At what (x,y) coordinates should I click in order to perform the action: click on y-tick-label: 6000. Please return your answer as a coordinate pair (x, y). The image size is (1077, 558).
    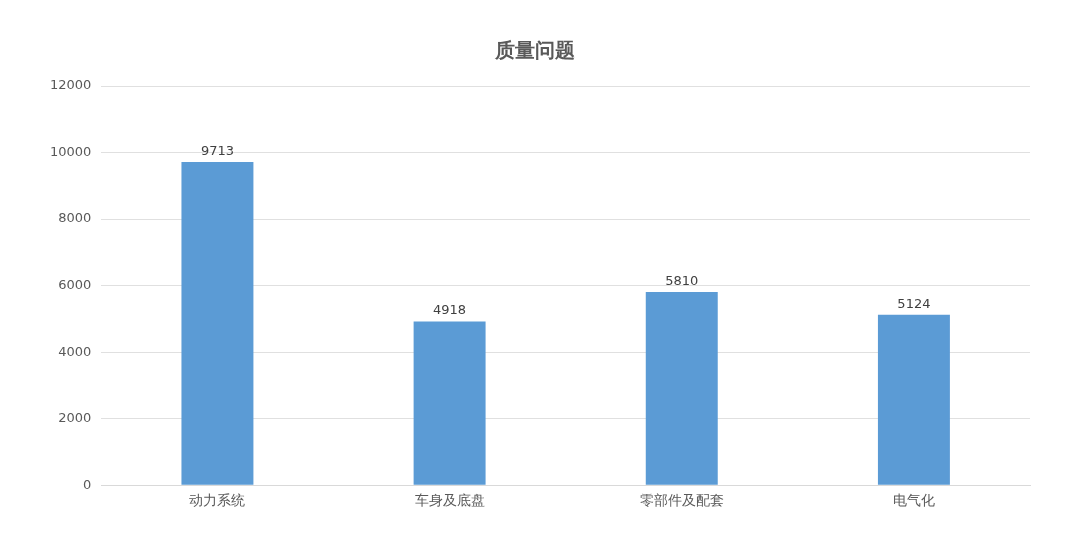
    Looking at the image, I should click on (75, 284).